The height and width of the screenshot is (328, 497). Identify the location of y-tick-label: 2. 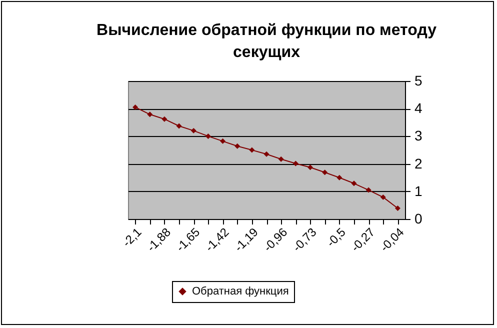
(418, 163).